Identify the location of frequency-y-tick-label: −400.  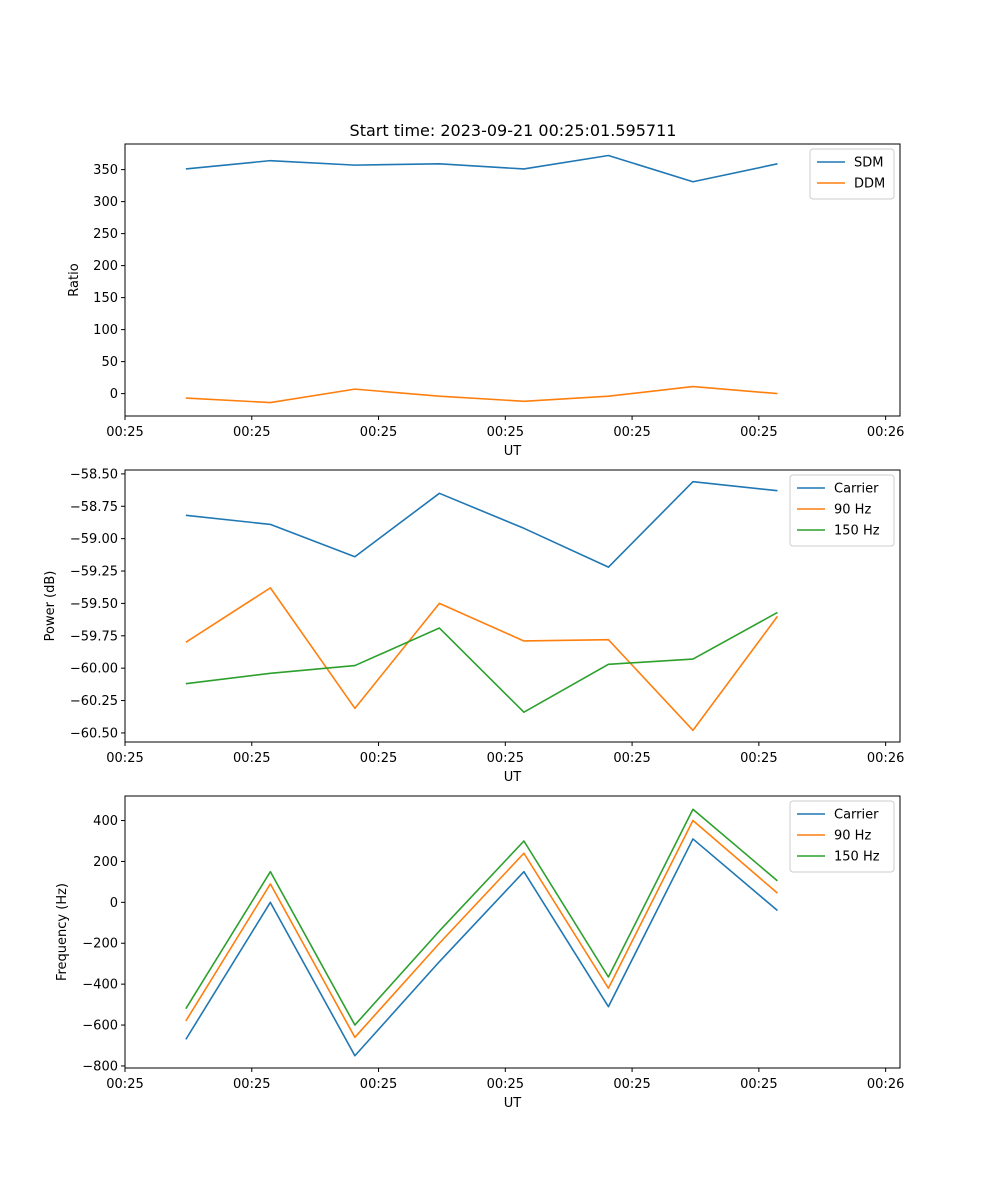
(100, 985).